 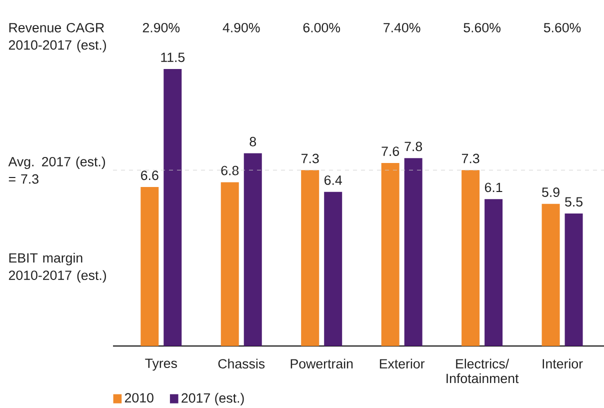 What do you see at coordinates (241, 363) in the screenshot?
I see `x-tick-label: Chassis` at bounding box center [241, 363].